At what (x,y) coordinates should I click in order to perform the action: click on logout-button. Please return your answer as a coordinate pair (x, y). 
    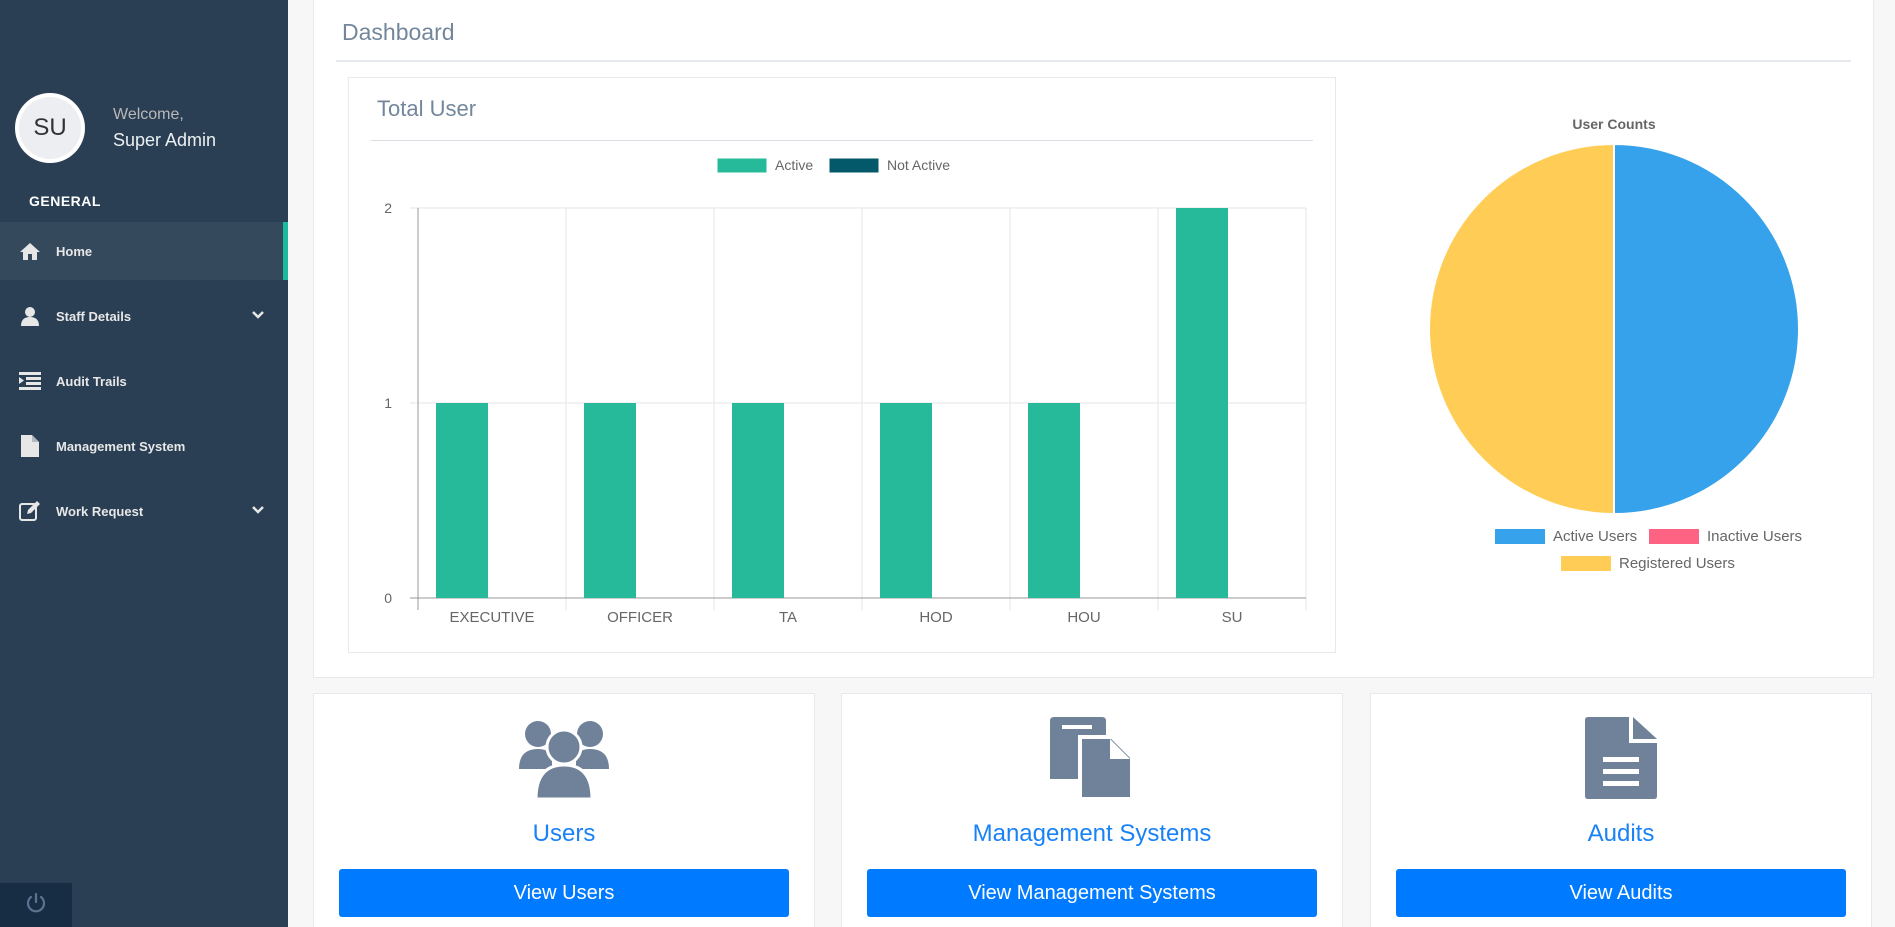
    Looking at the image, I should click on (36, 905).